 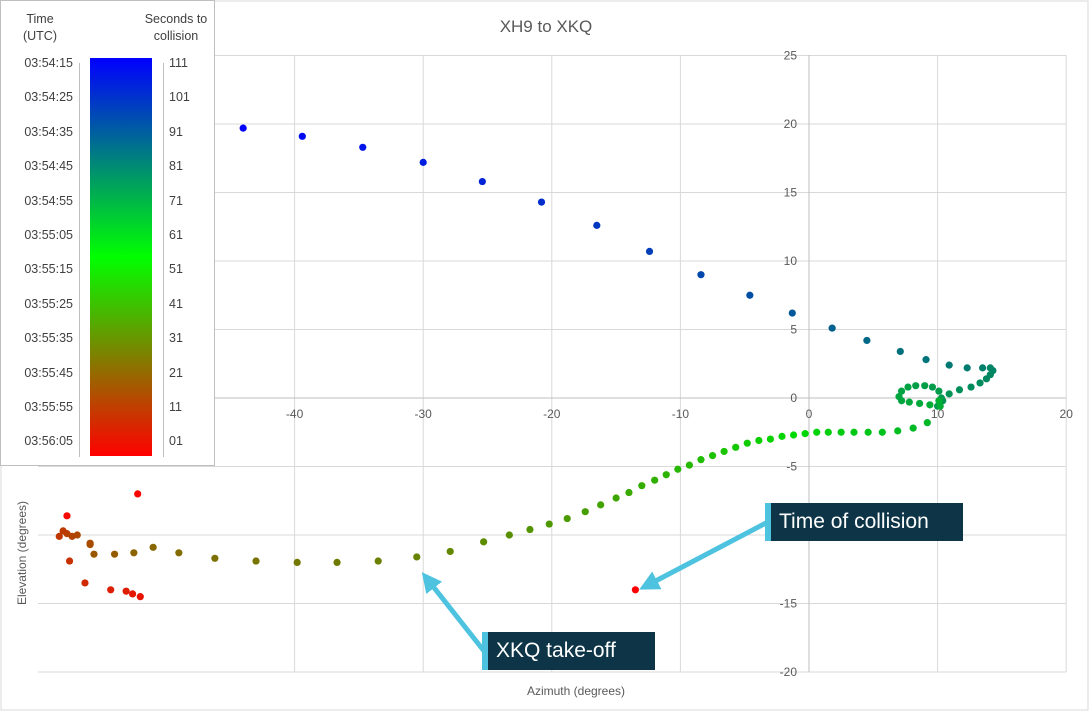 What do you see at coordinates (568, 651) in the screenshot?
I see `callout-xkq-takeoff: XKQ take-off` at bounding box center [568, 651].